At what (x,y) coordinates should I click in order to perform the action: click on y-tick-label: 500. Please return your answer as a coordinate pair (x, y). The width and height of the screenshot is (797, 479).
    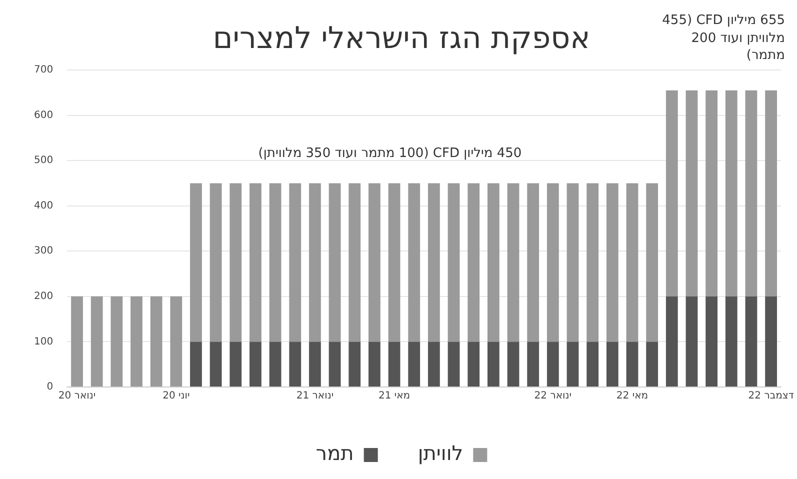
    Looking at the image, I should click on (44, 160).